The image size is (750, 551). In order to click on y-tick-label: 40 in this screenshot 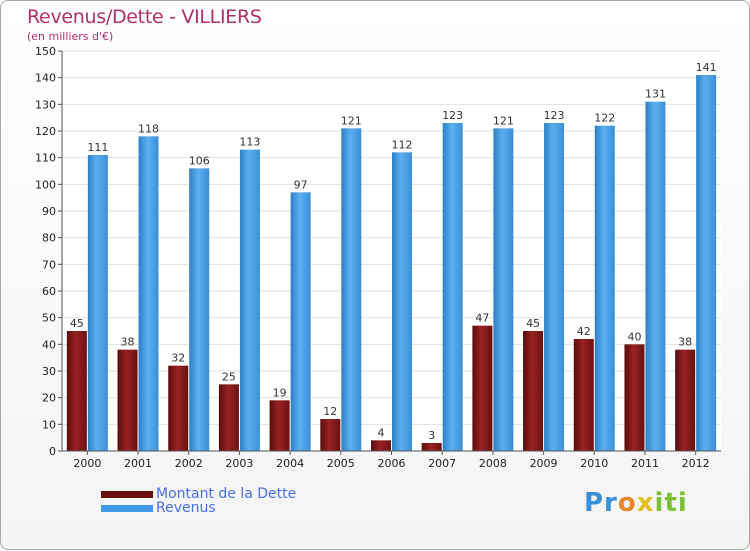, I will do `click(49, 344)`.